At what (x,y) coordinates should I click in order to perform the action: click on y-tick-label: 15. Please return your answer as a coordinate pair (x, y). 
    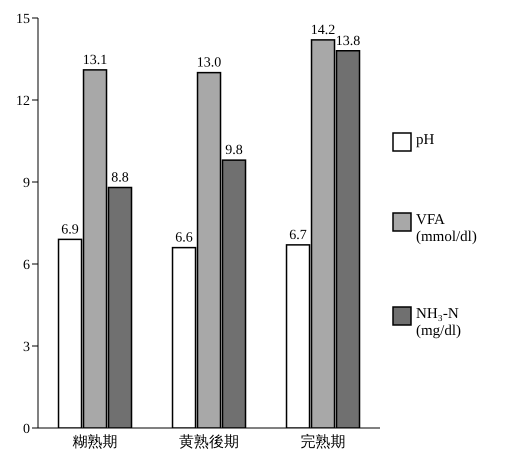
    Looking at the image, I should click on (23, 19).